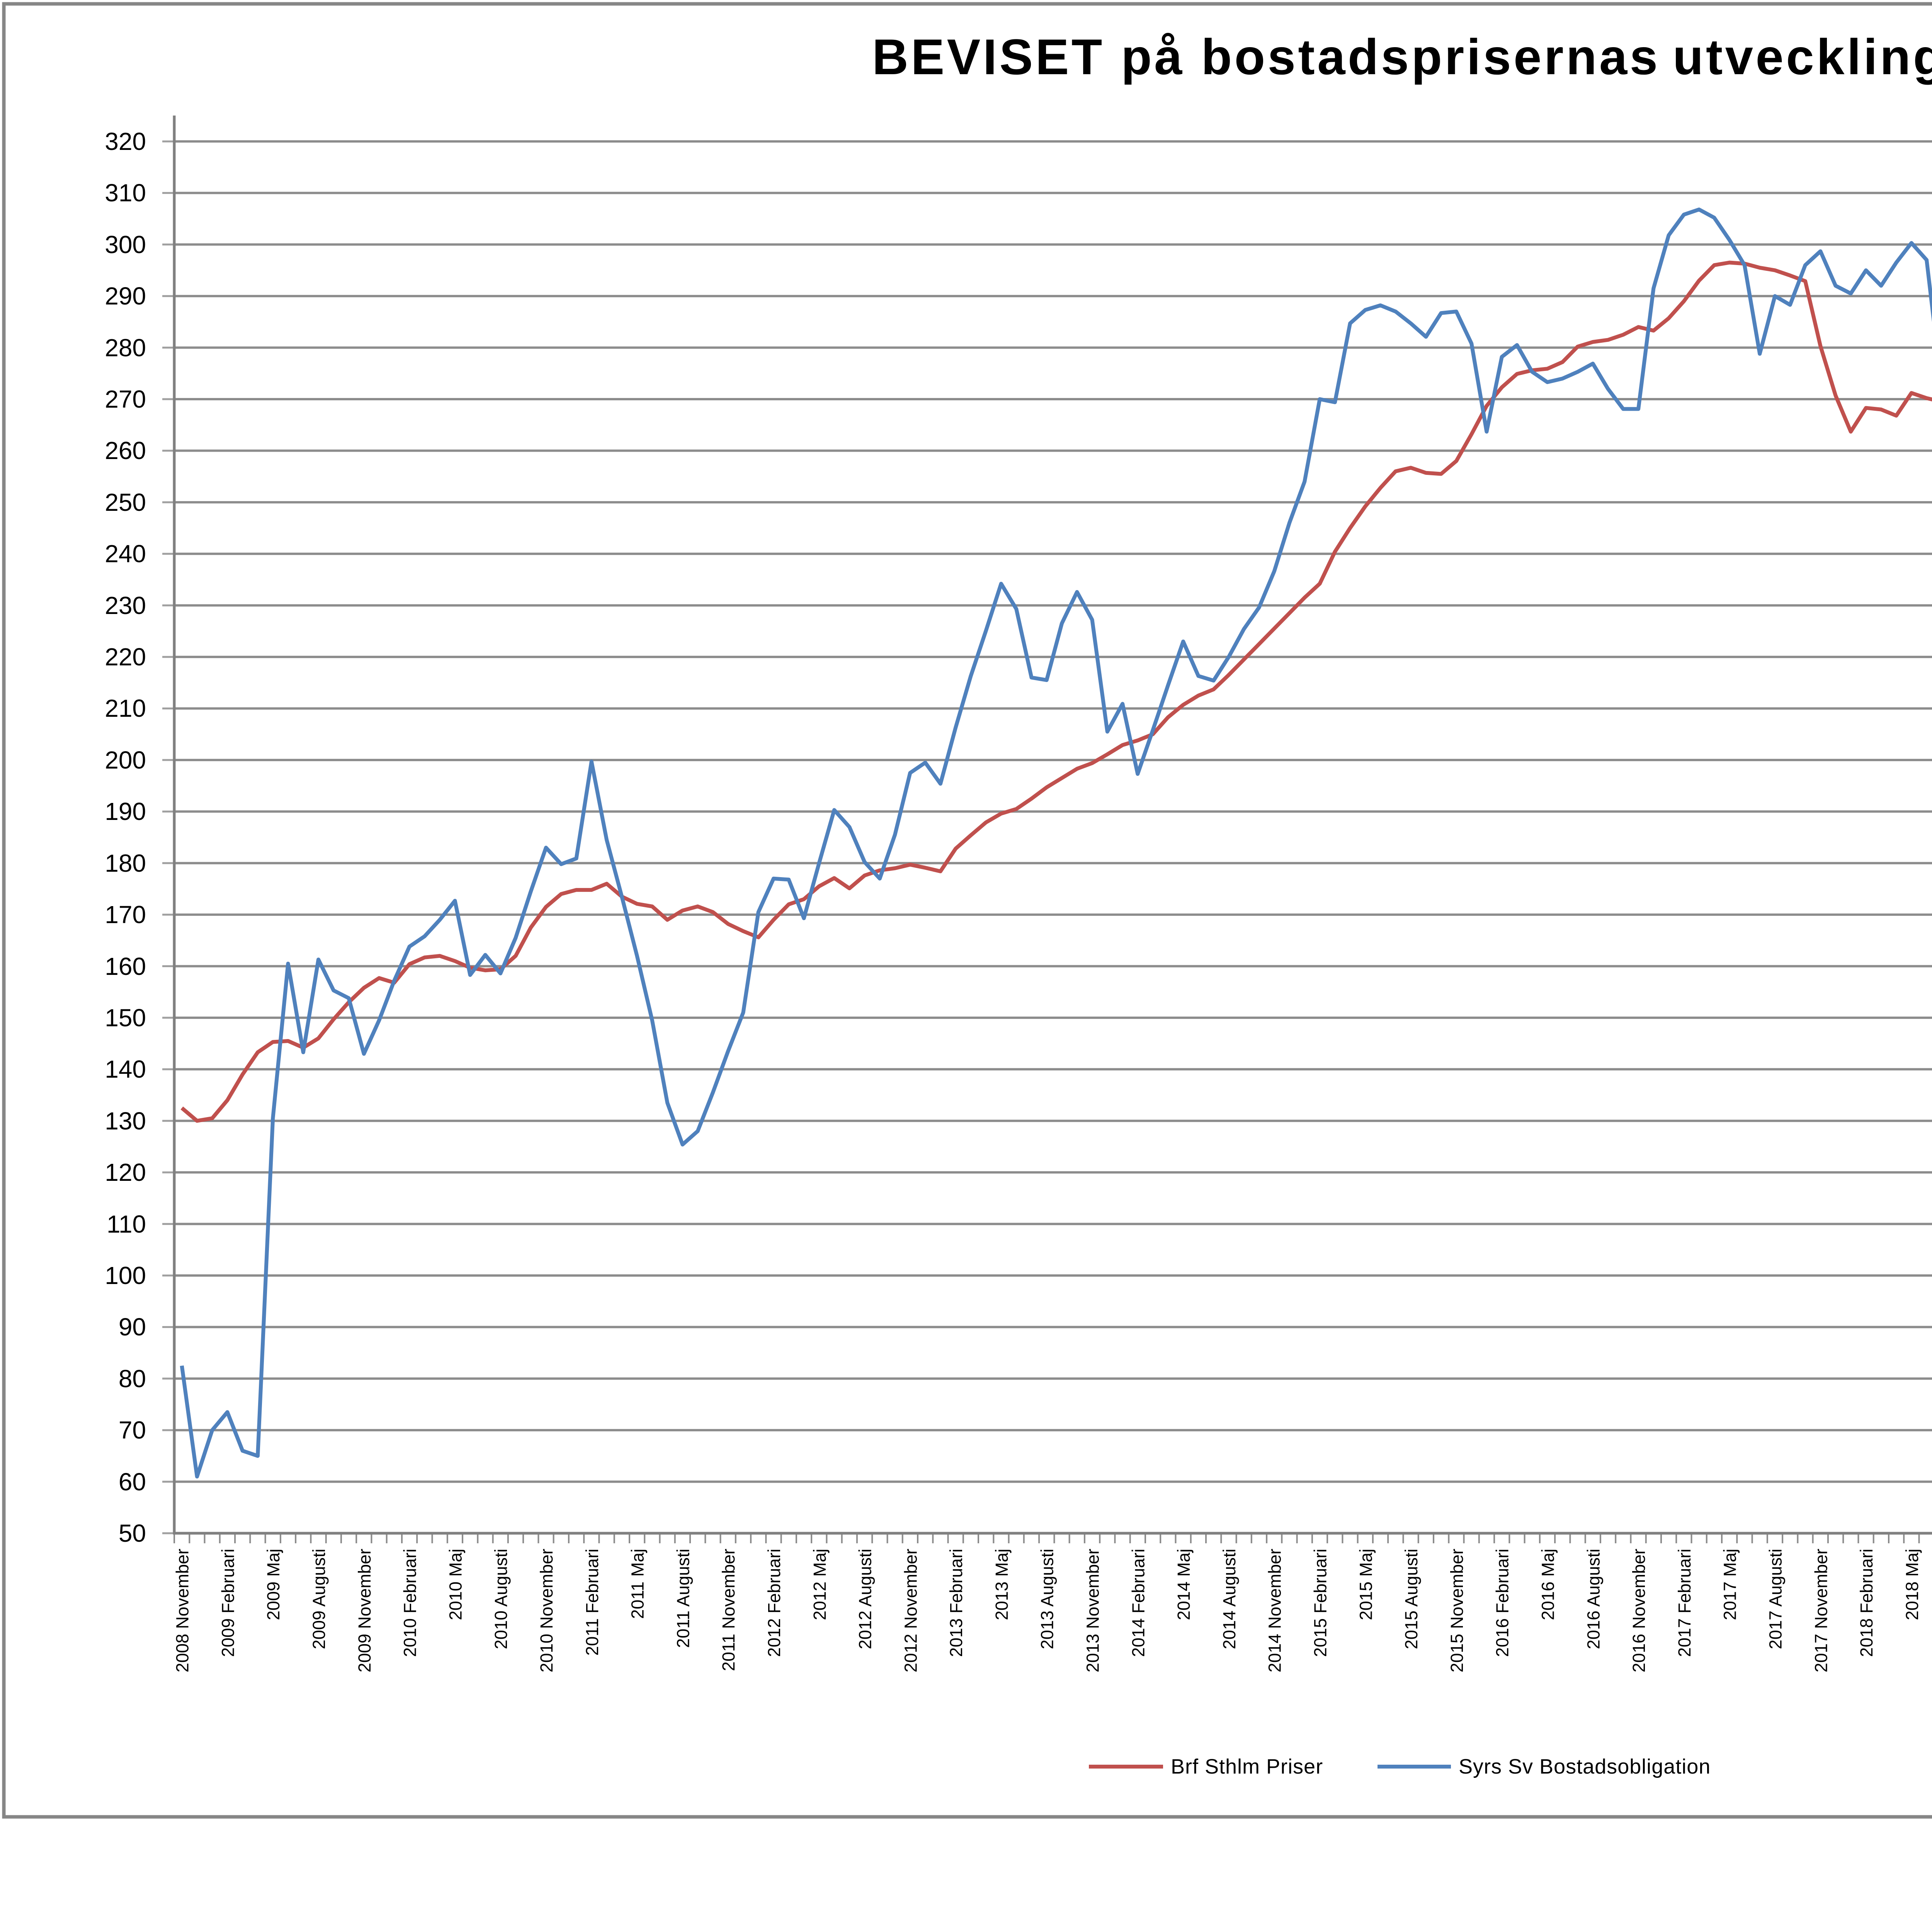 This screenshot has width=1932, height=1932. Describe the element at coordinates (126, 142) in the screenshot. I see `svg-text: 320` at that location.